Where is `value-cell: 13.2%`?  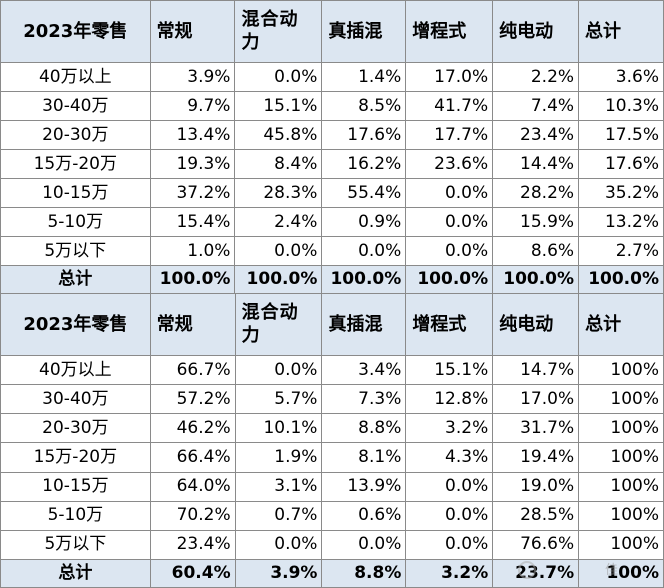
value-cell: 13.2% is located at coordinates (621, 222).